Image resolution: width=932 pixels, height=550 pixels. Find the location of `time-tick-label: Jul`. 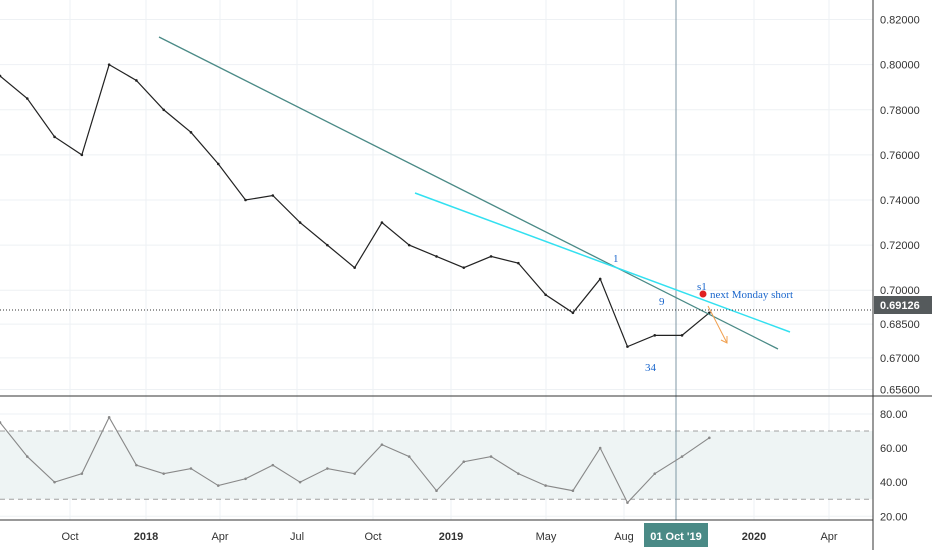

time-tick-label: Jul is located at coordinates (297, 537).